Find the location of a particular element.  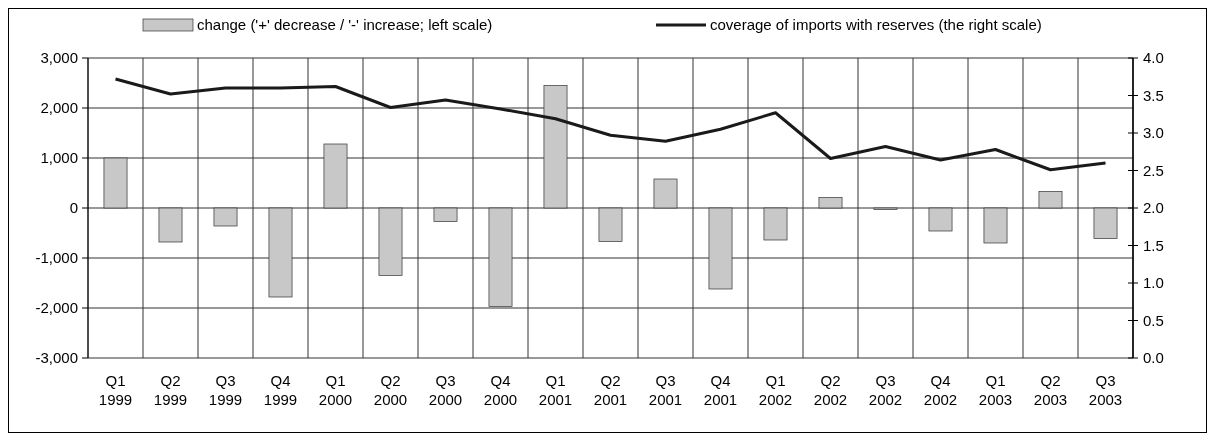

y-tick-label: 2,000 is located at coordinates (59, 108).